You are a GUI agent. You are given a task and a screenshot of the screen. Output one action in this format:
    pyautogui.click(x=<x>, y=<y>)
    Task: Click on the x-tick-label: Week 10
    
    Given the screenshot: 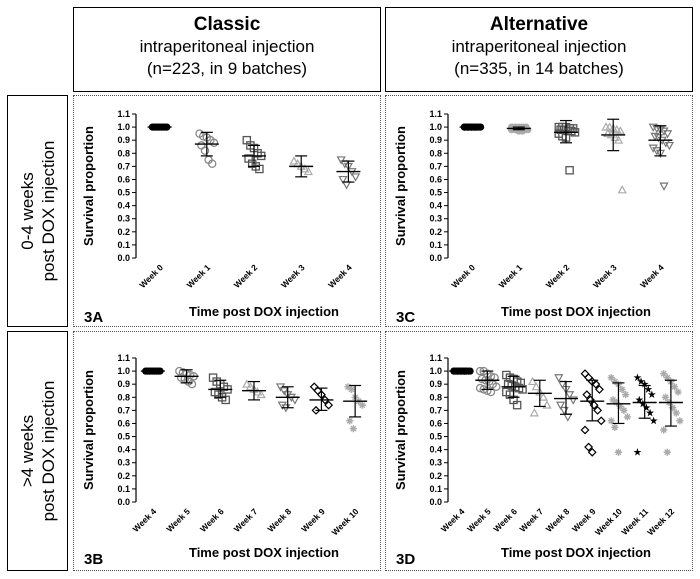 What is the action you would take?
    pyautogui.click(x=608, y=521)
    